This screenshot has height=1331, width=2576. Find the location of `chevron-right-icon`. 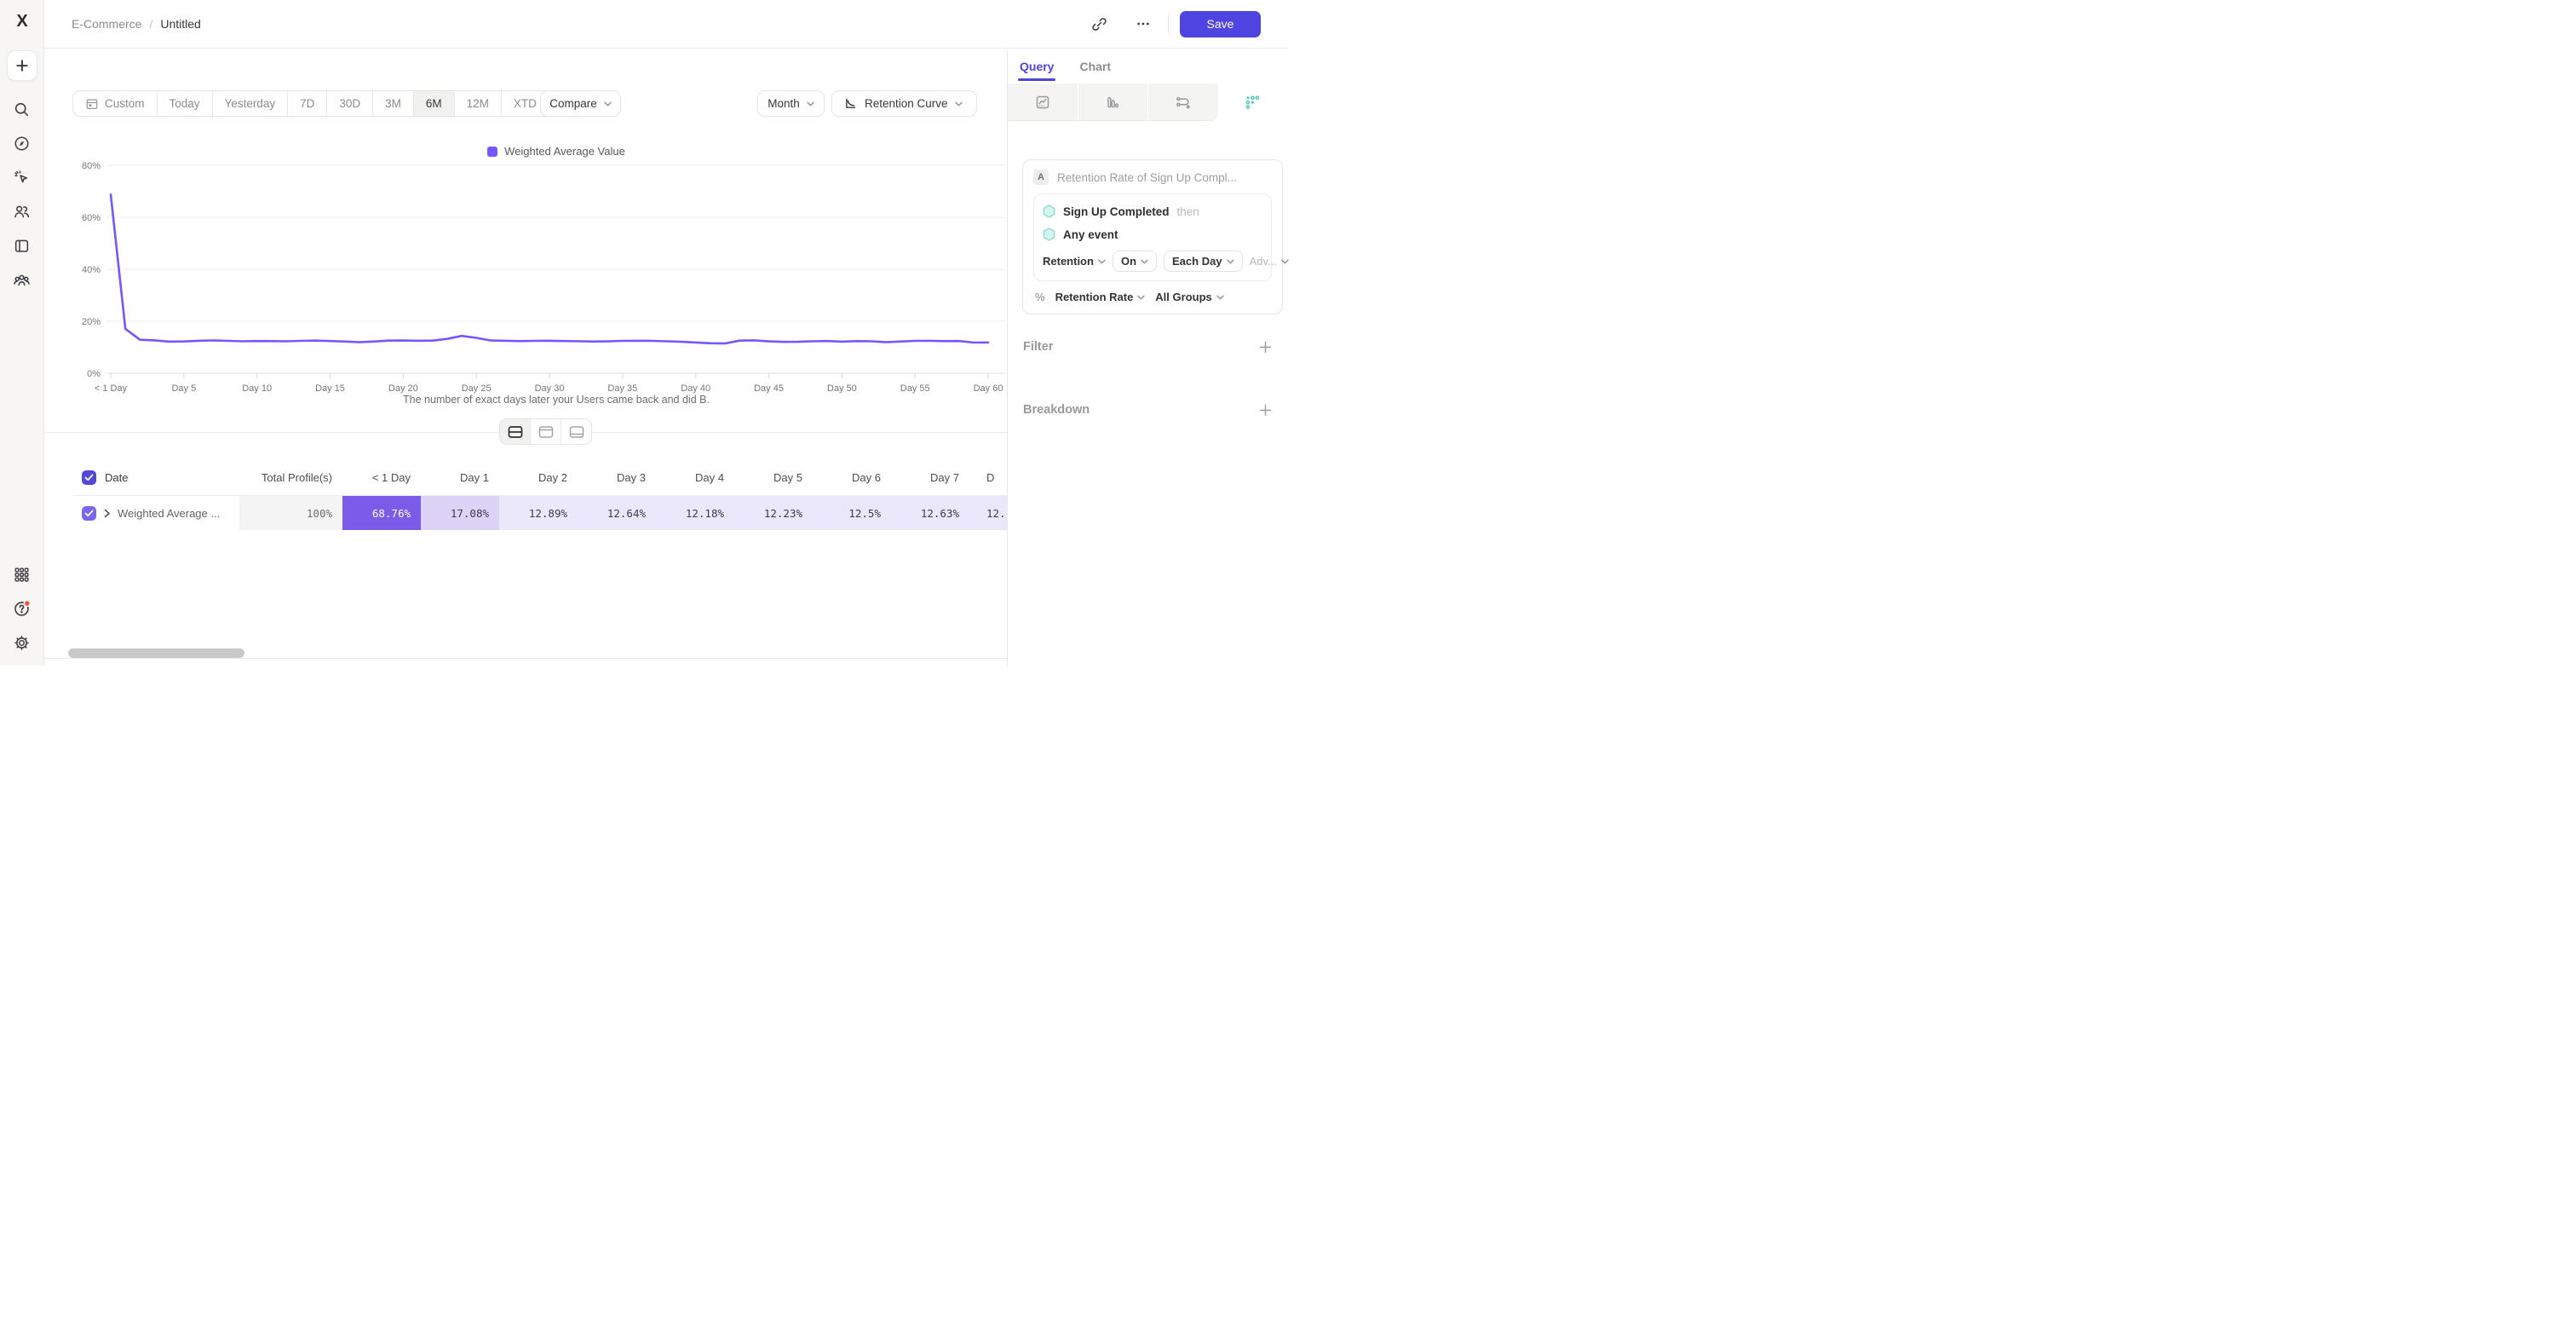

chevron-right-icon is located at coordinates (108, 513).